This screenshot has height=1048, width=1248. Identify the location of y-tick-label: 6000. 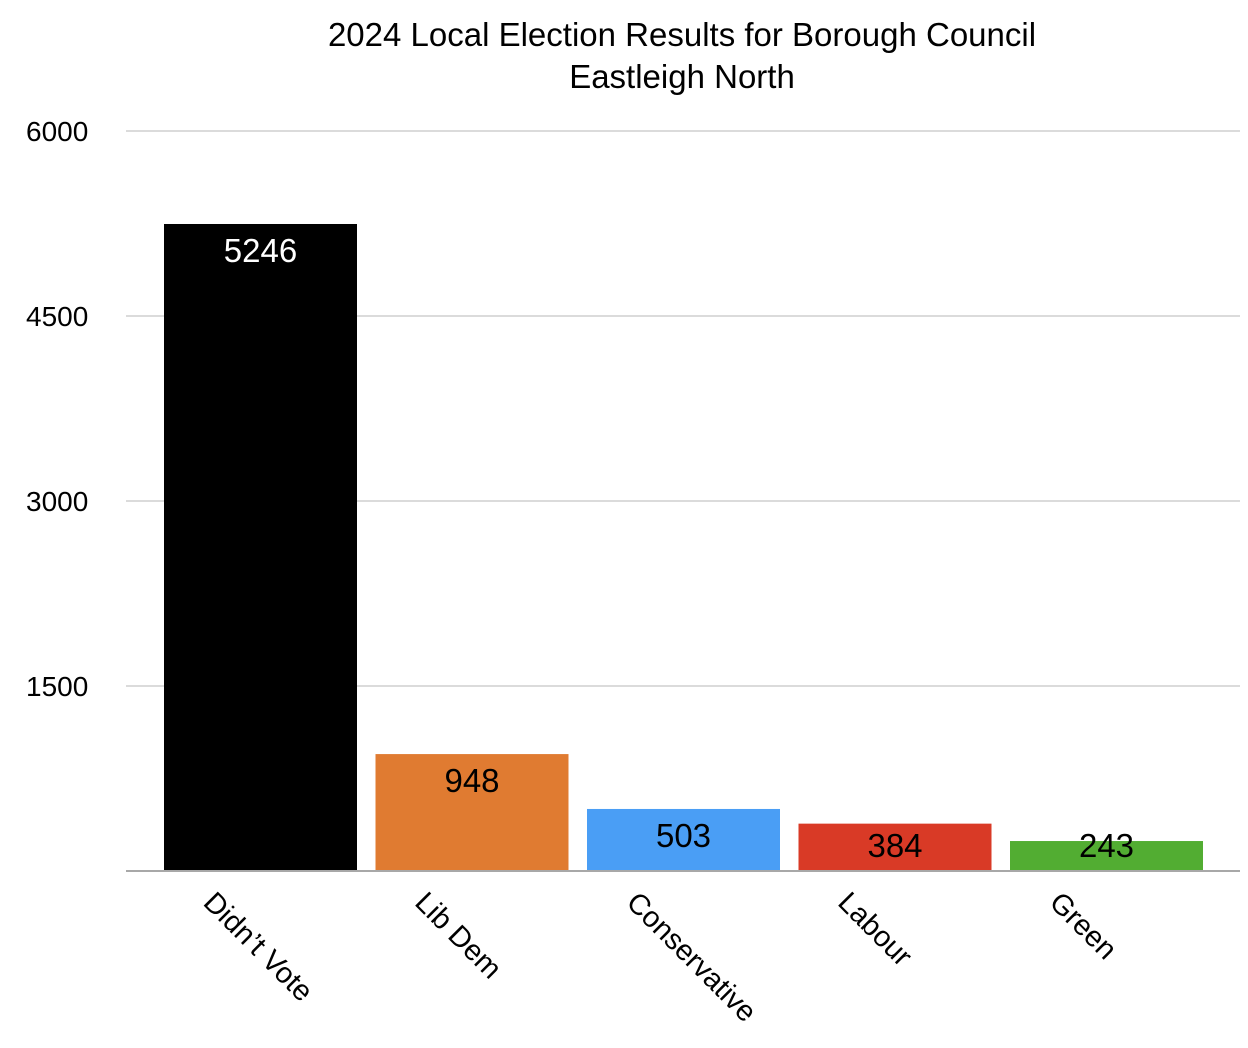
(57, 131).